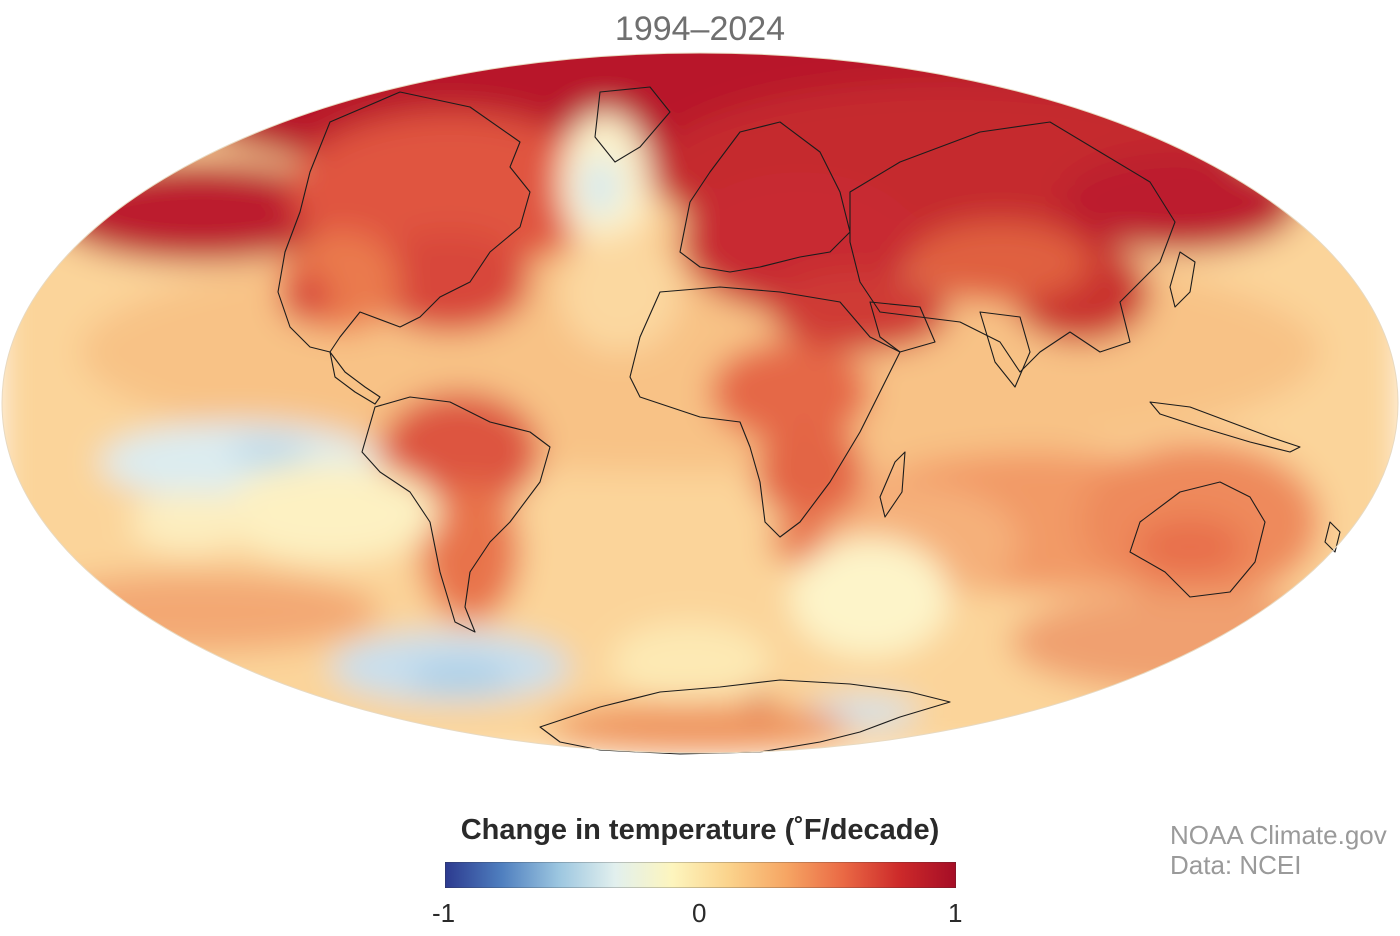 This screenshot has height=936, width=1400. Describe the element at coordinates (1005, 349) in the screenshot. I see `india-outline` at that location.